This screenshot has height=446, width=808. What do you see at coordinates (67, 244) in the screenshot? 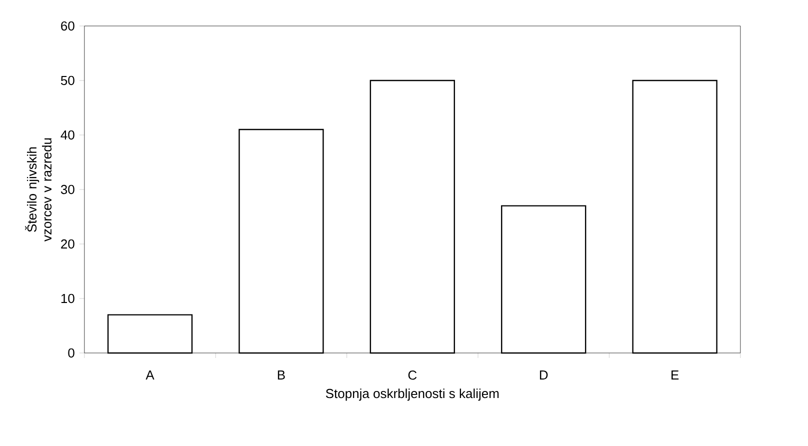
I see `y-tick-label: 20` at bounding box center [67, 244].